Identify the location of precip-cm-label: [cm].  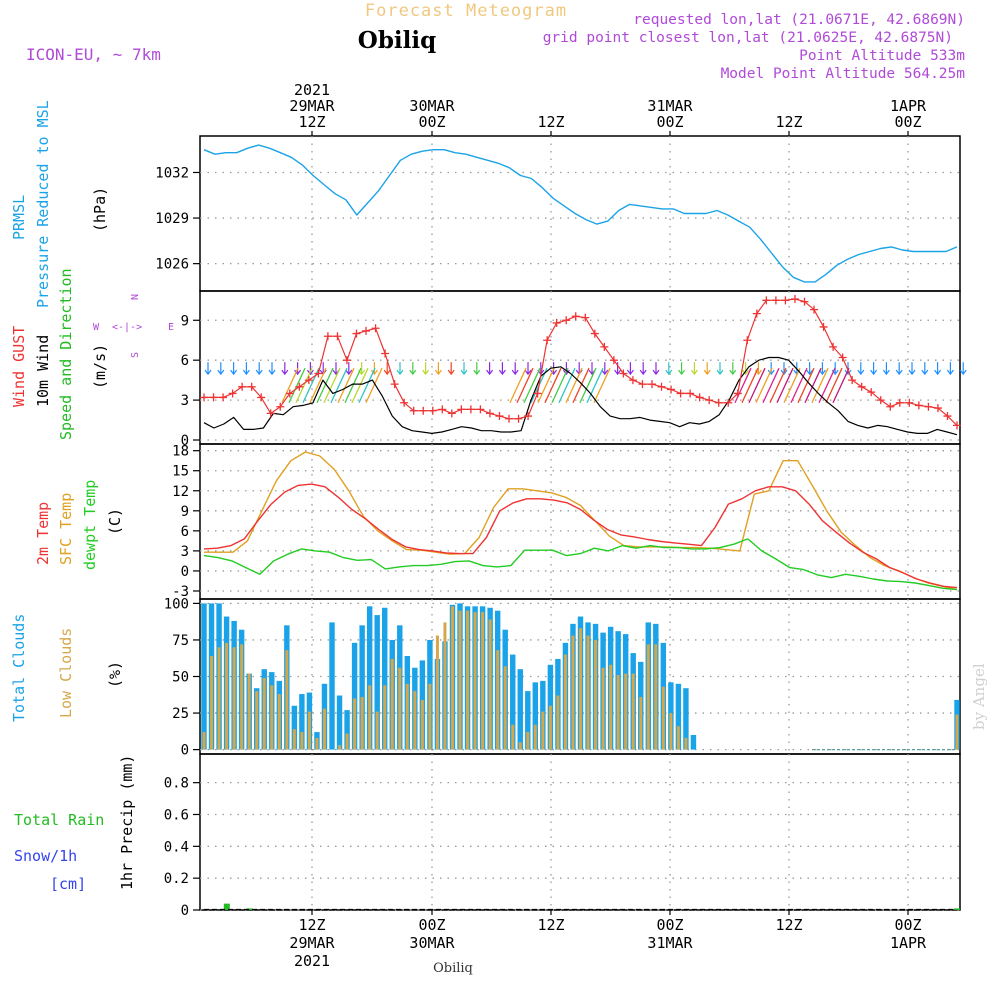
(68, 884).